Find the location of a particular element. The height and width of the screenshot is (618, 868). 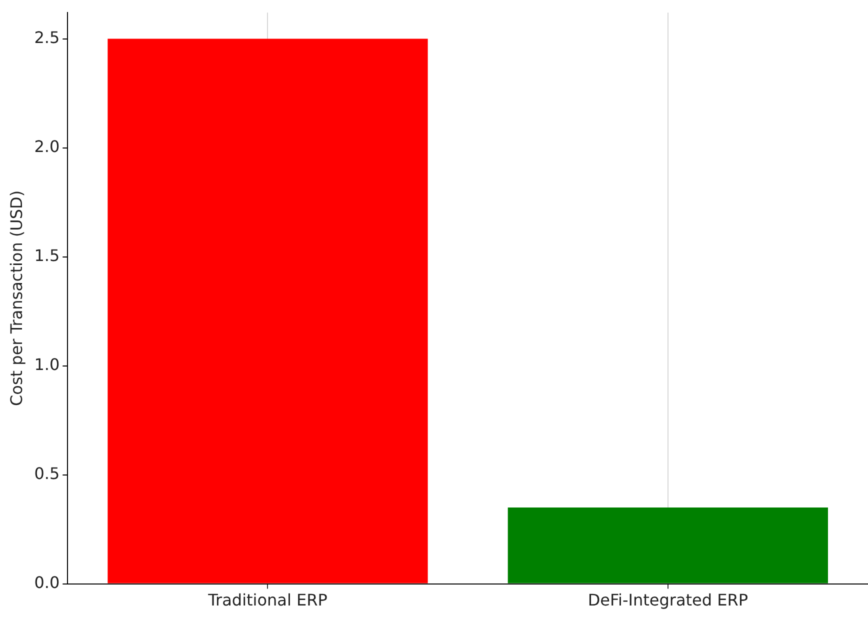

y-tick-label: 2.5 is located at coordinates (47, 37).